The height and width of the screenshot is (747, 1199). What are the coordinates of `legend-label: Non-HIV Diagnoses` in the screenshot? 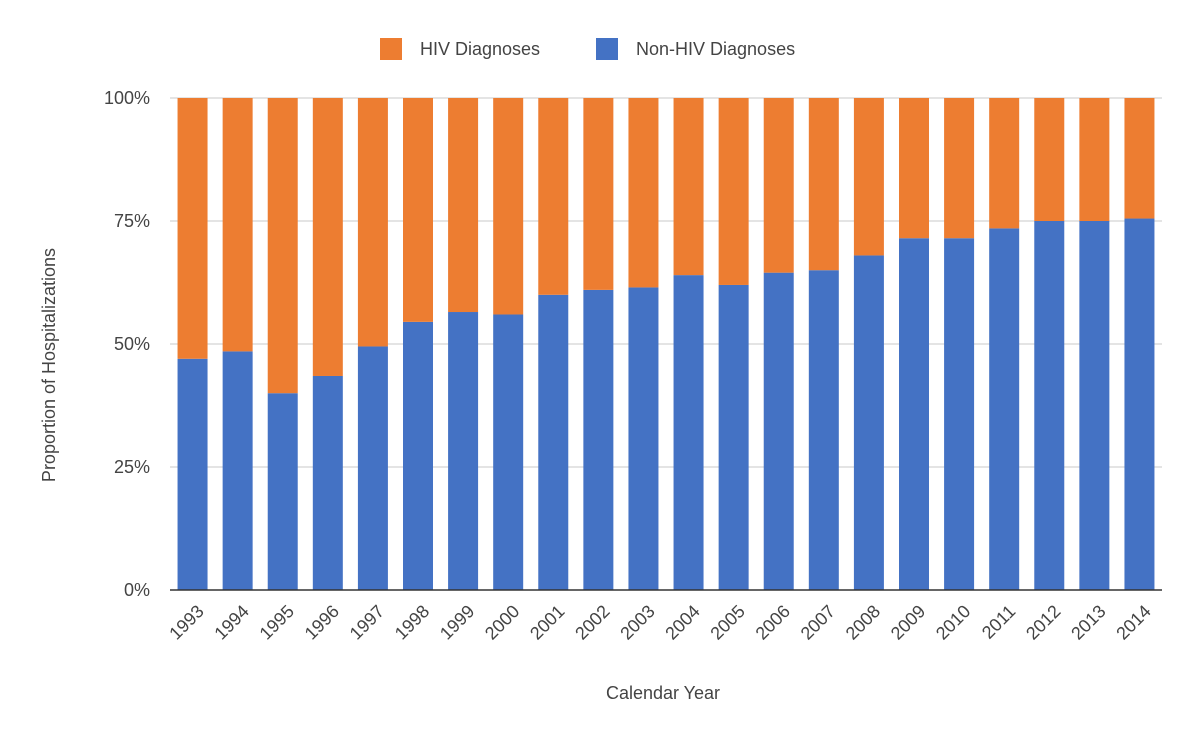 It's located at (715, 49).